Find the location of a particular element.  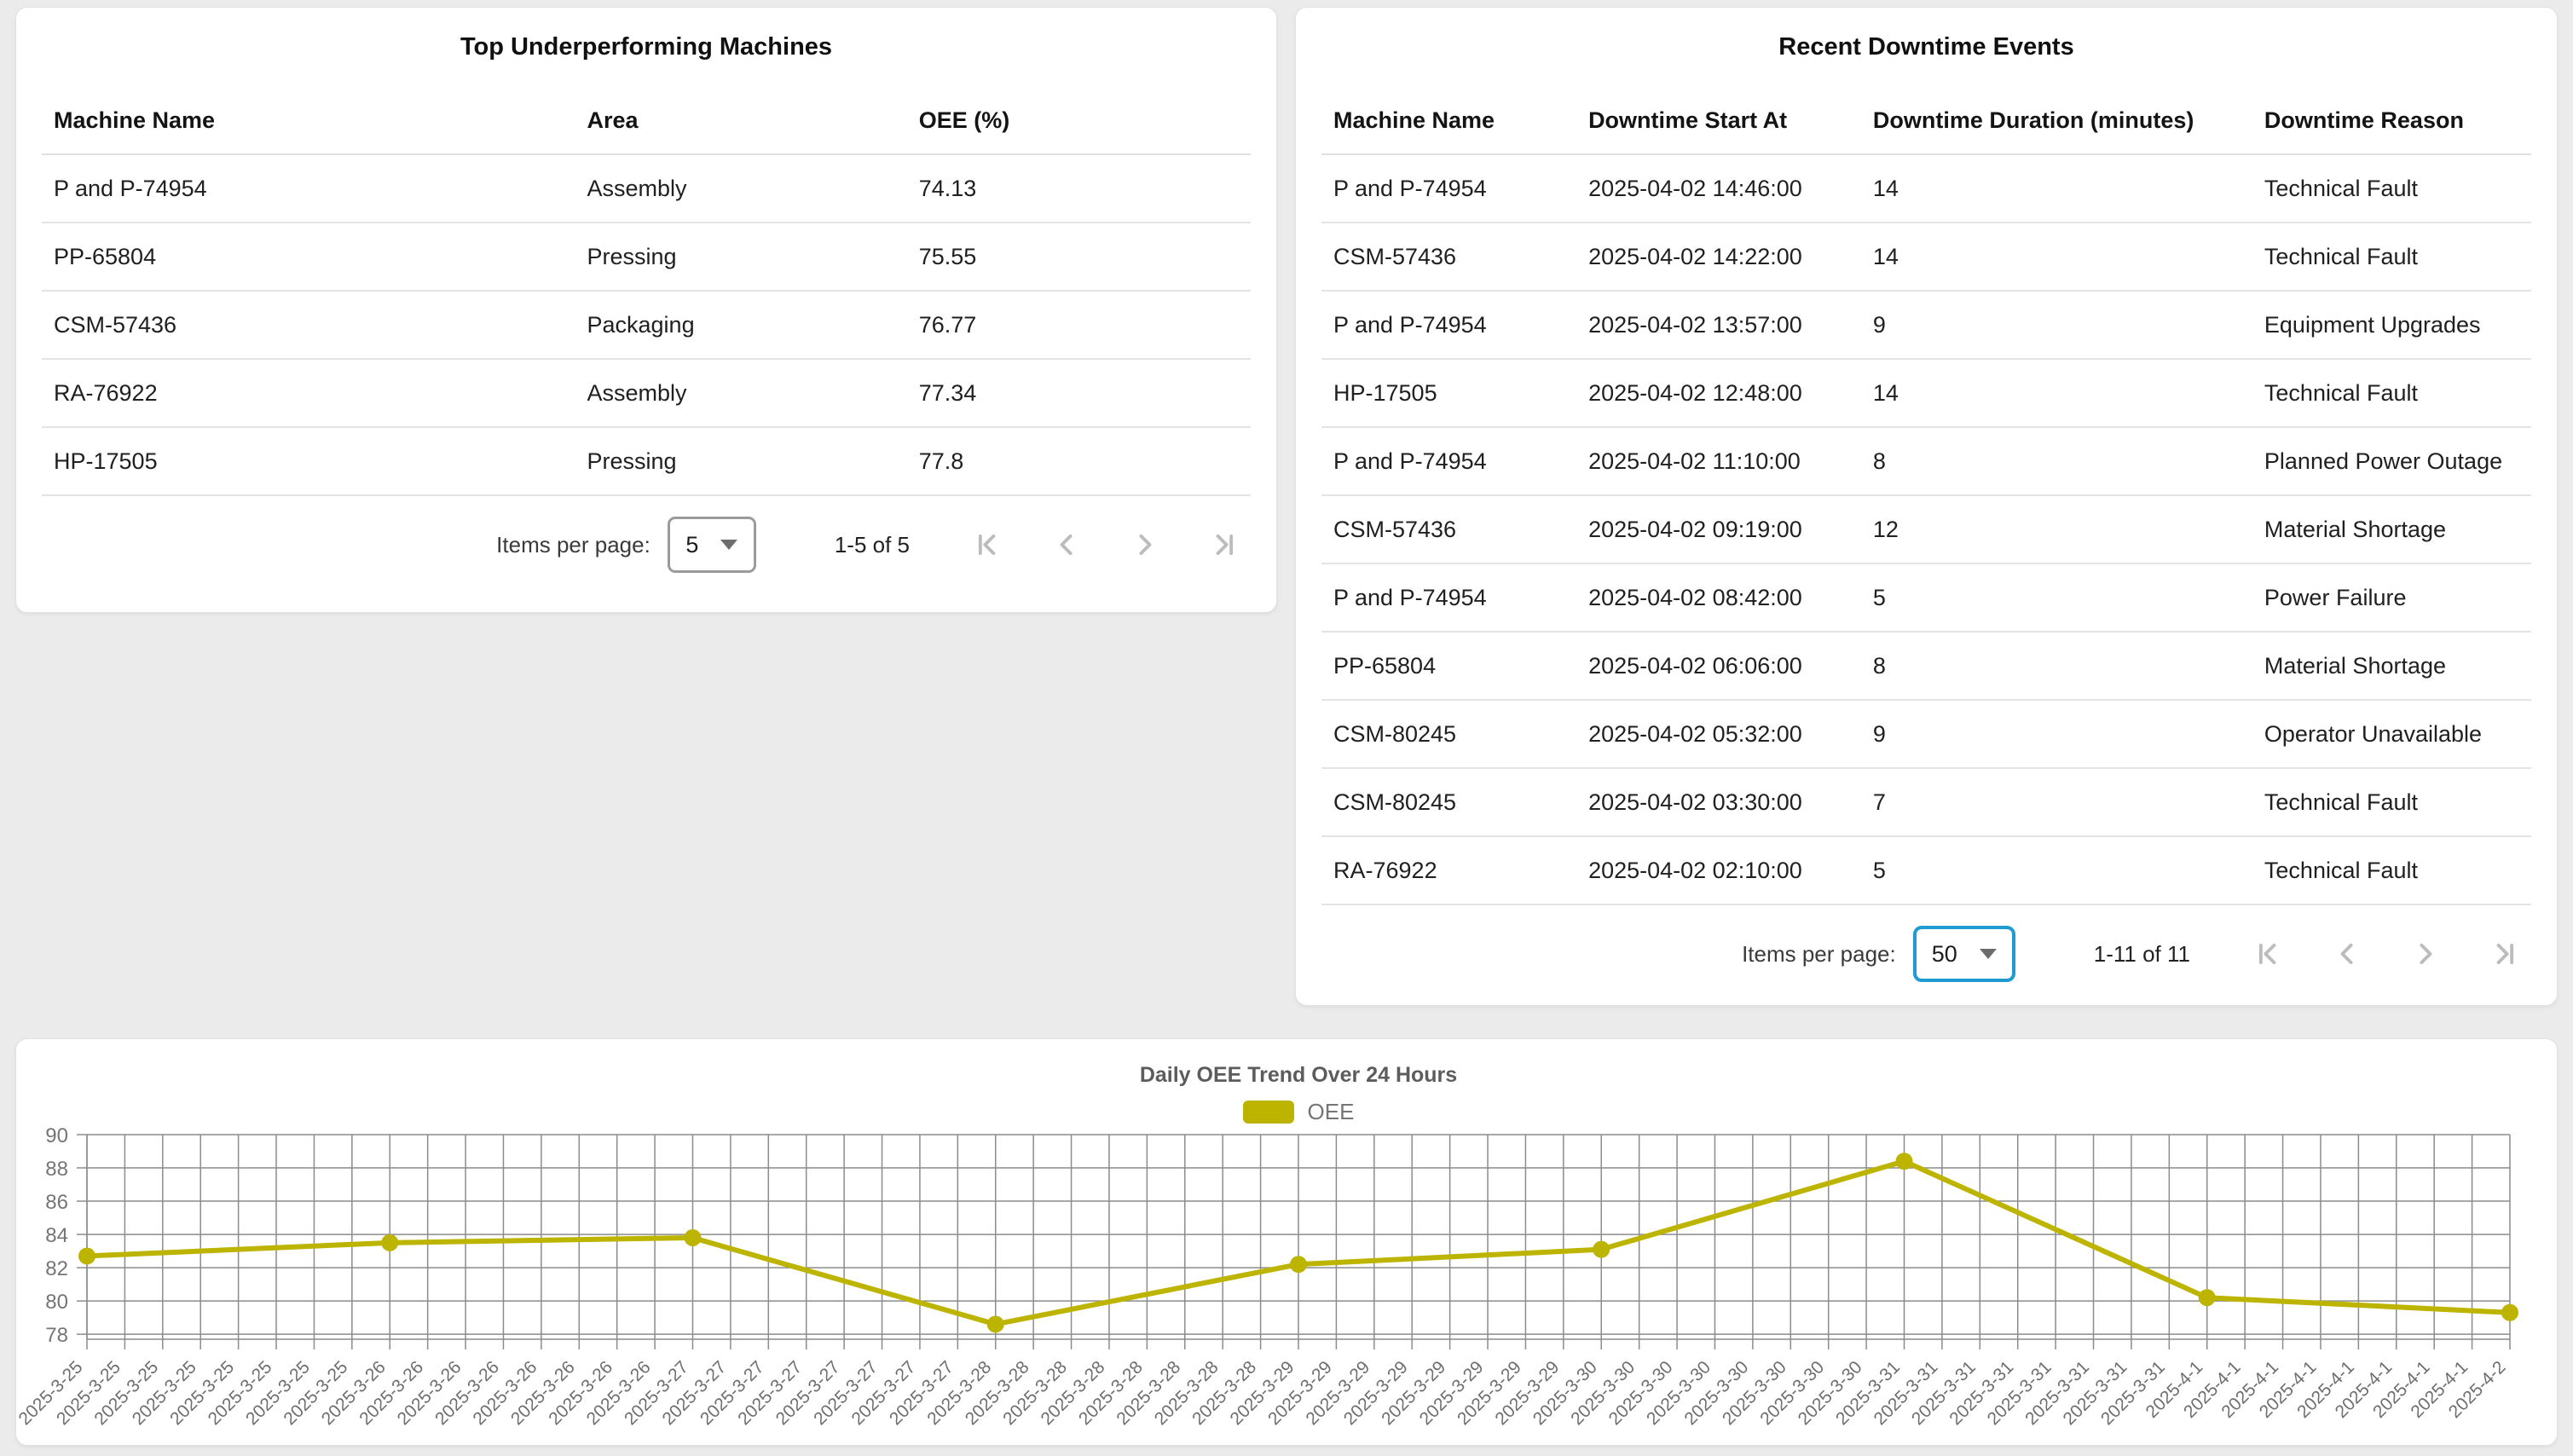

table-cell: 2025-04-02 12:48:00 is located at coordinates (1695, 392).